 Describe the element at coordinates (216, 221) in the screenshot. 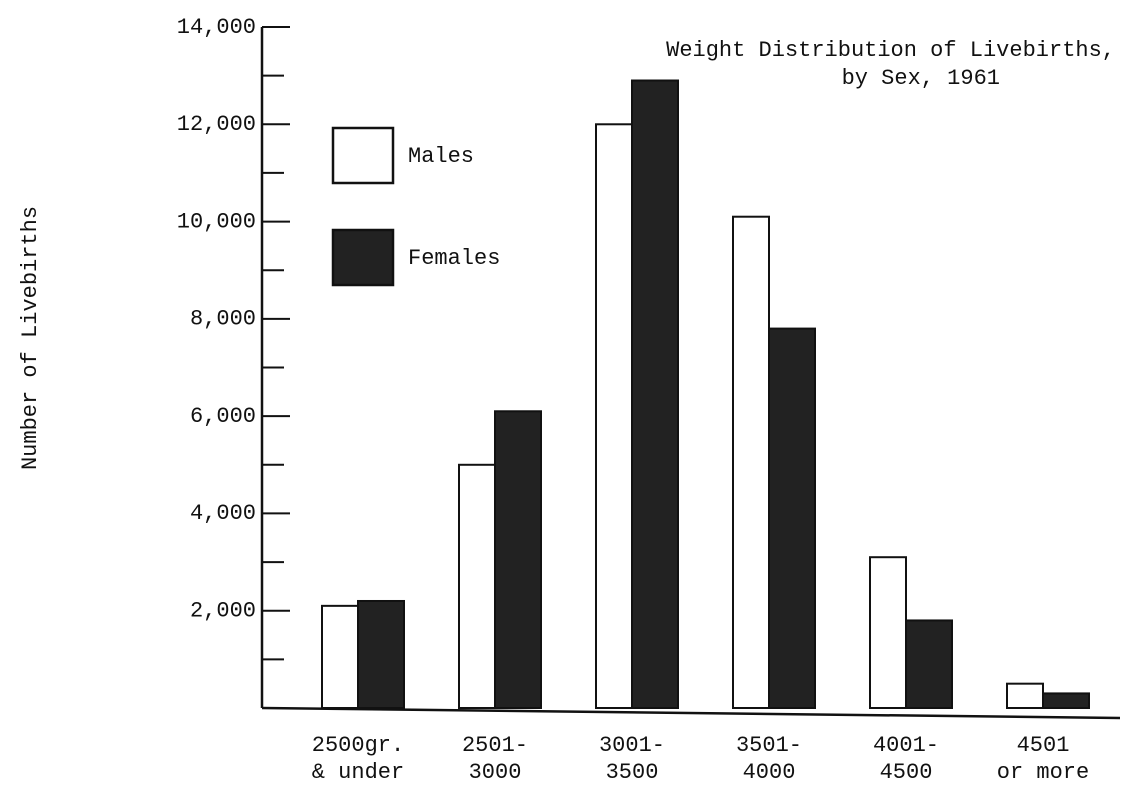

I see `y-tick-label: 10,000` at that location.